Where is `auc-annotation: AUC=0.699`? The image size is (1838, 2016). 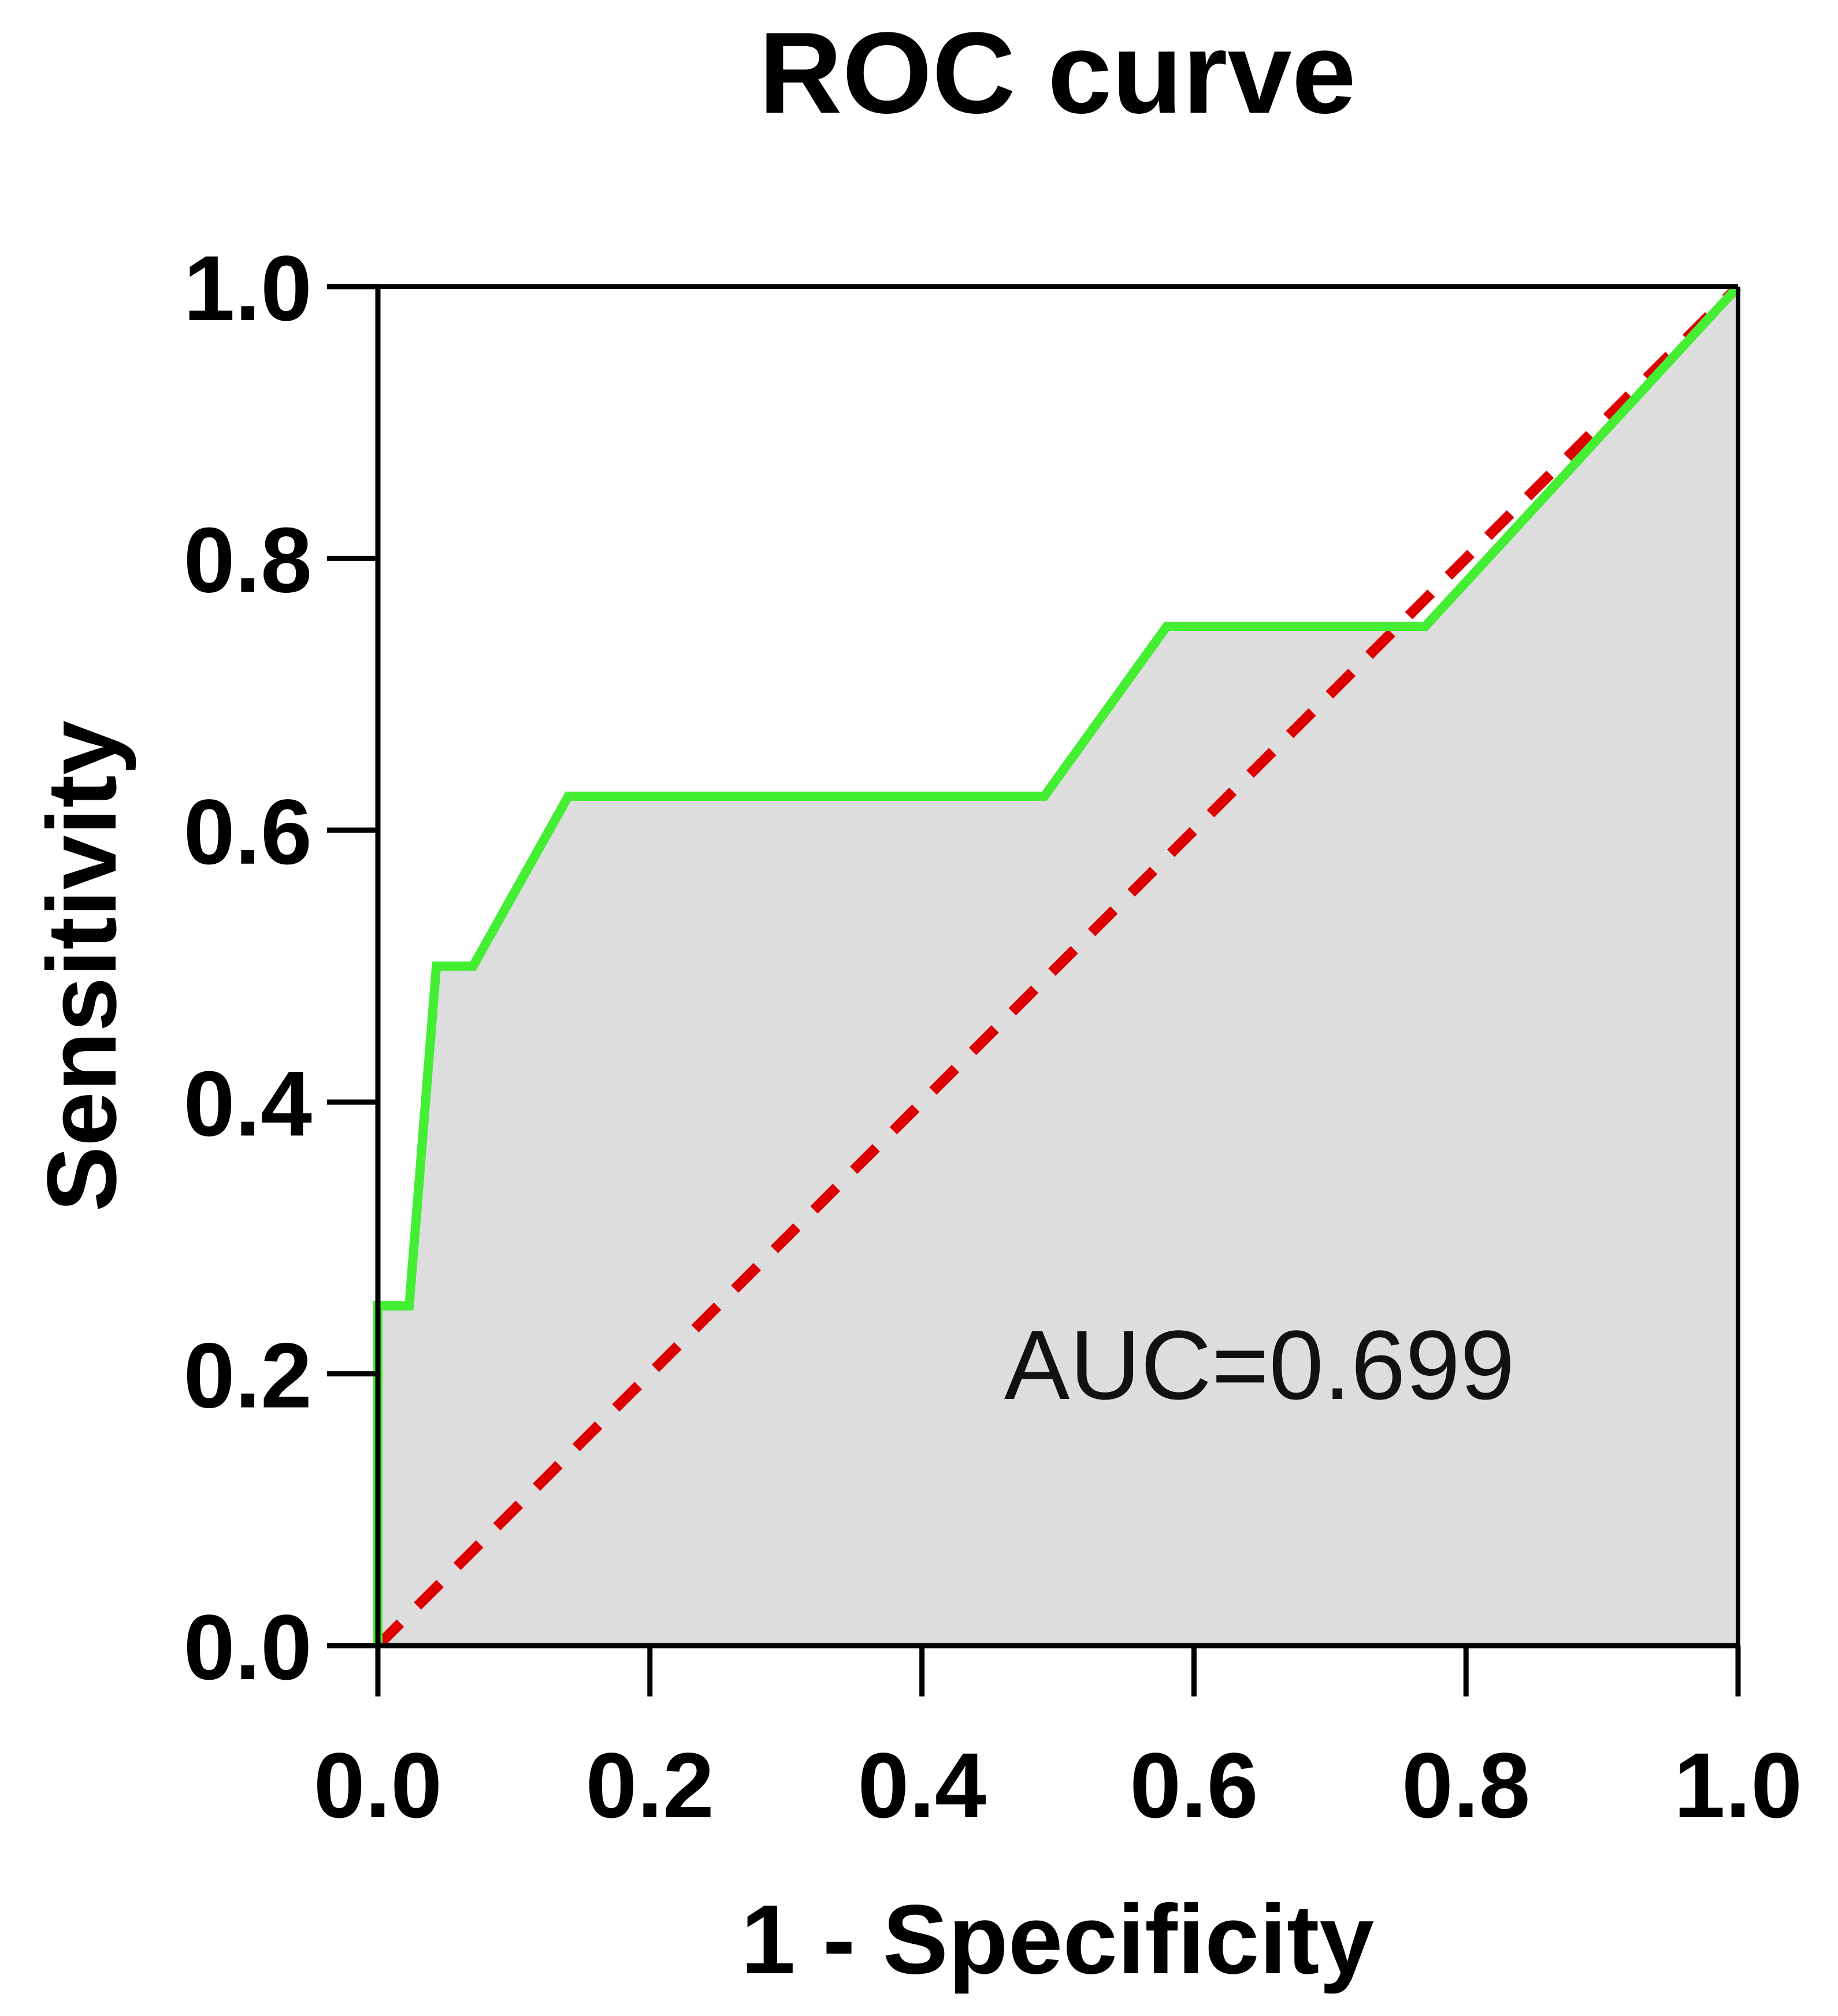 auc-annotation: AUC=0.699 is located at coordinates (1259, 1365).